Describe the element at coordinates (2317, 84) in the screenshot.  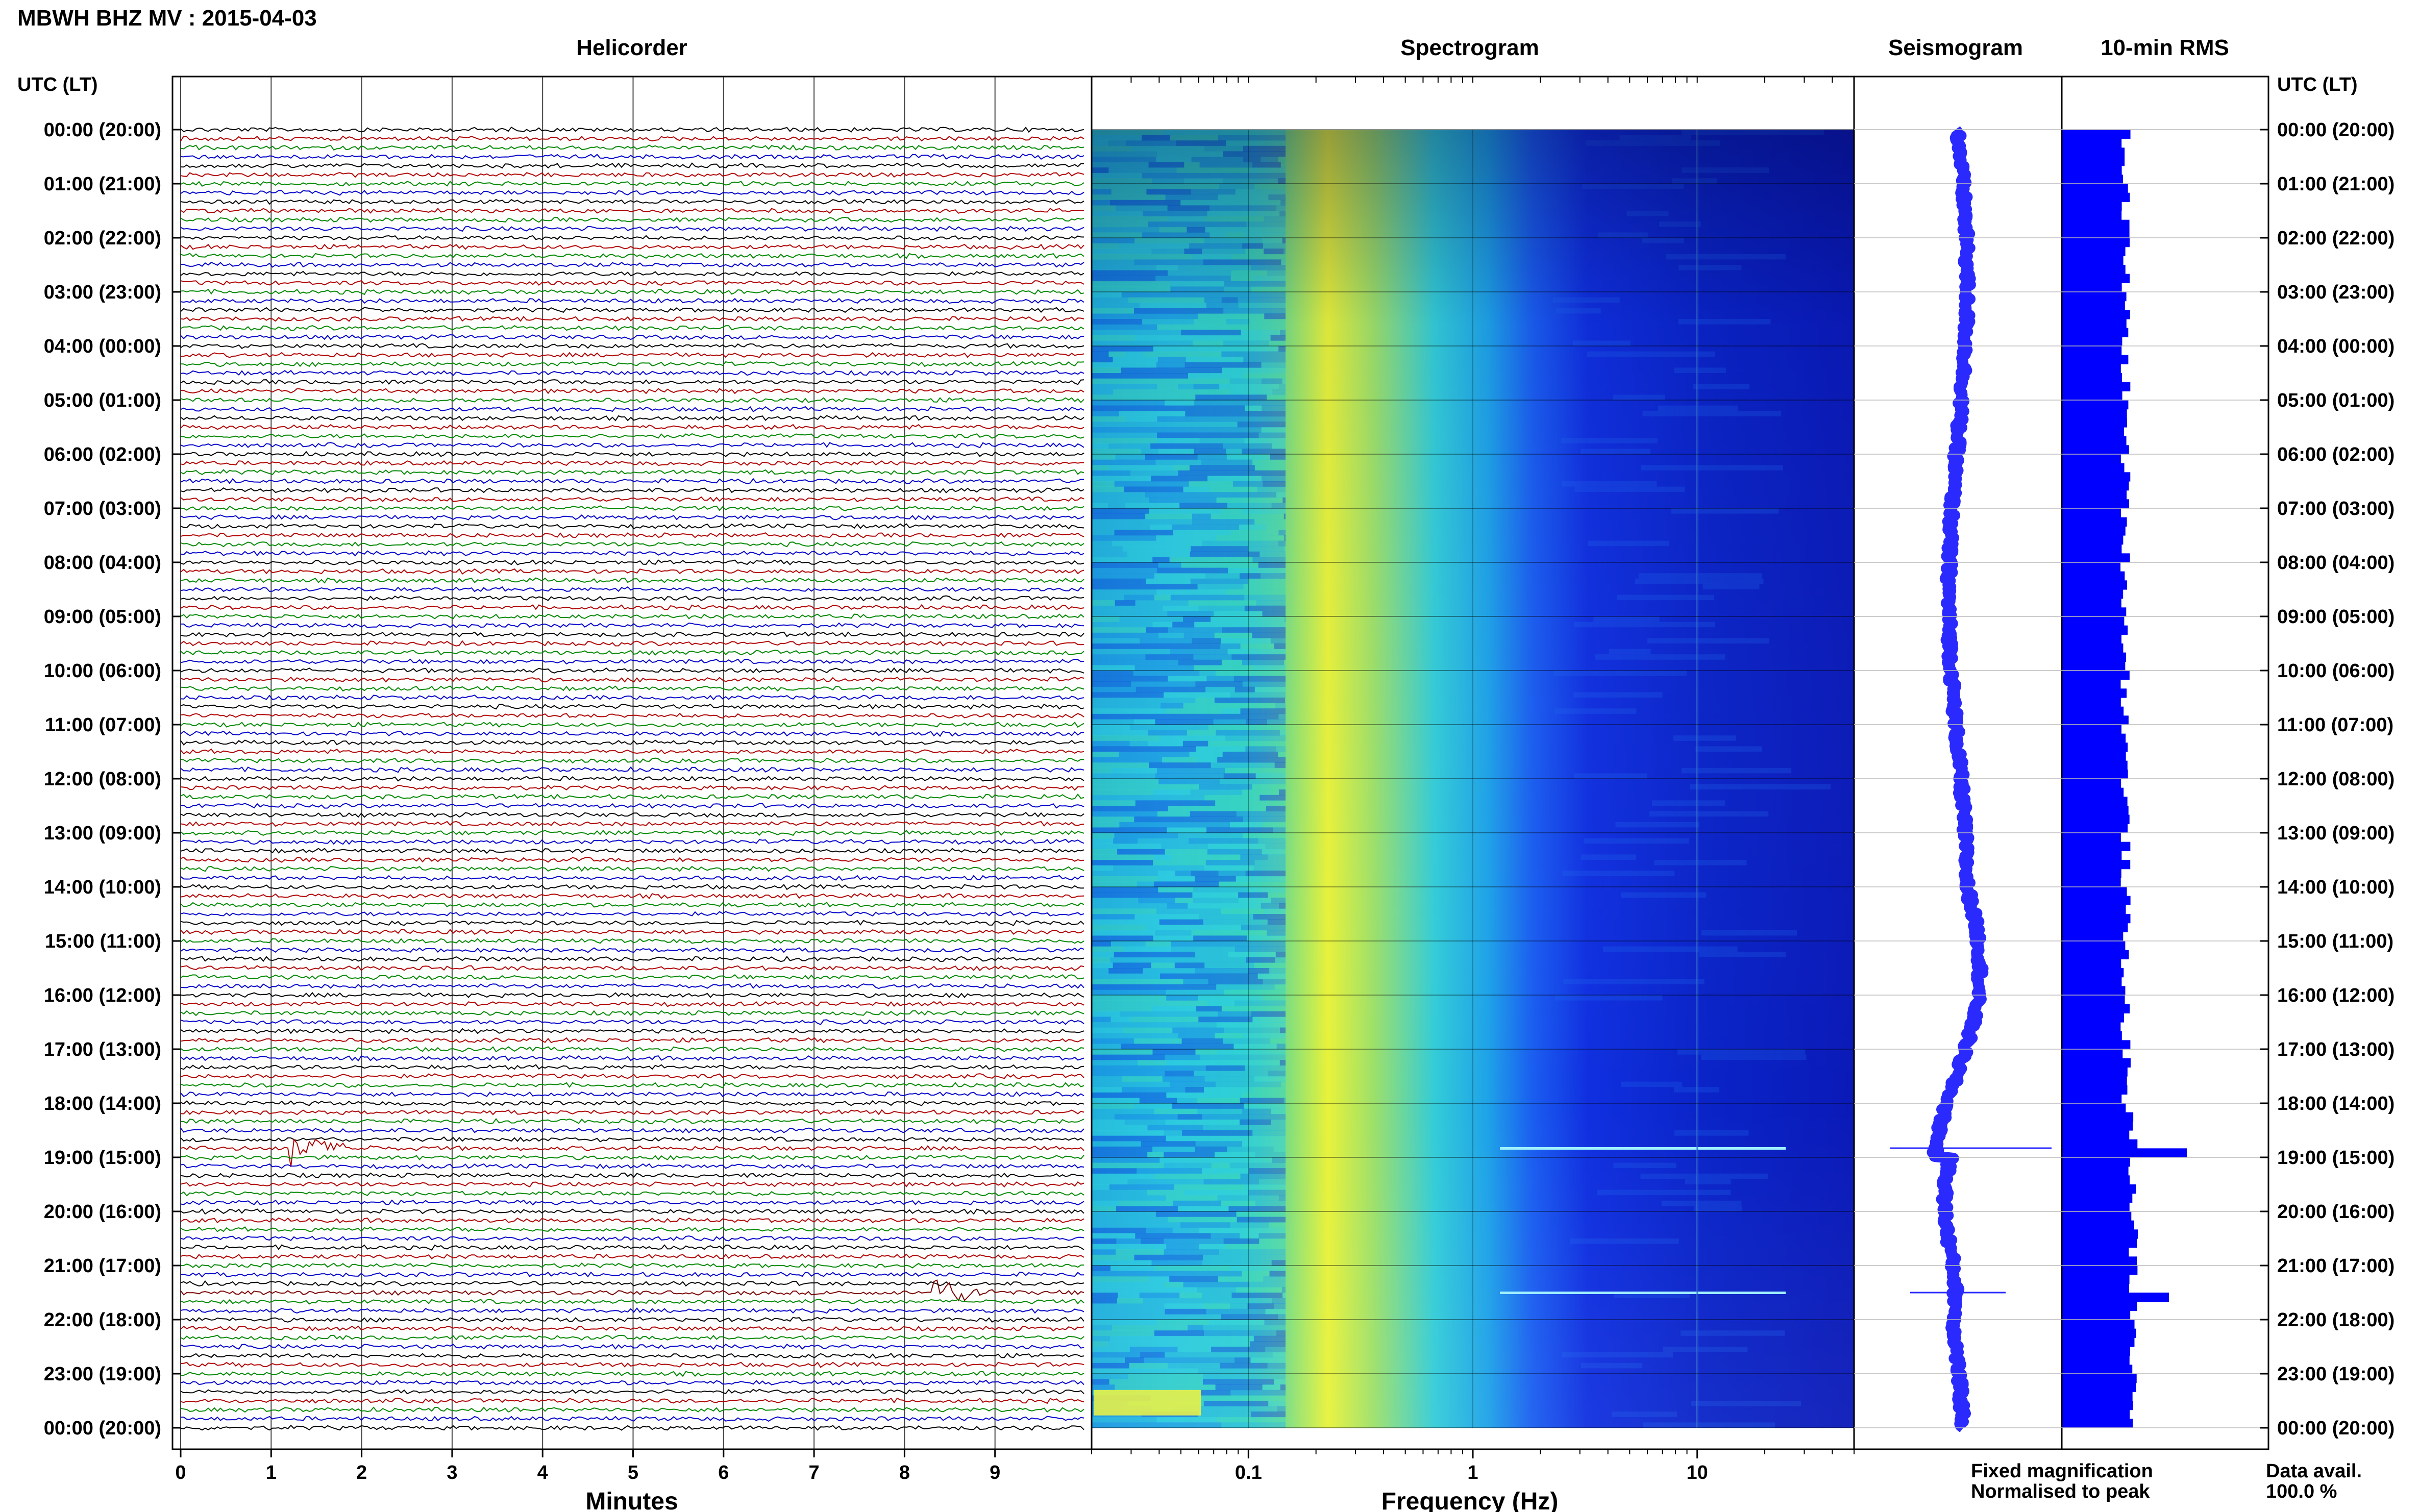
I see `utc-label-right: UTC (LT)` at that location.